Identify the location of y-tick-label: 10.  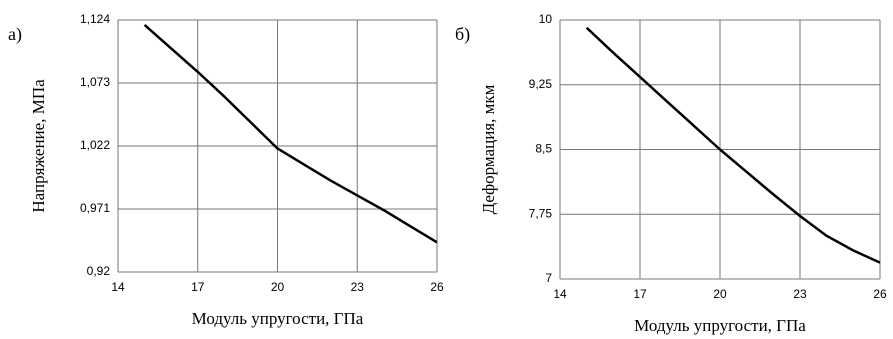
(546, 19).